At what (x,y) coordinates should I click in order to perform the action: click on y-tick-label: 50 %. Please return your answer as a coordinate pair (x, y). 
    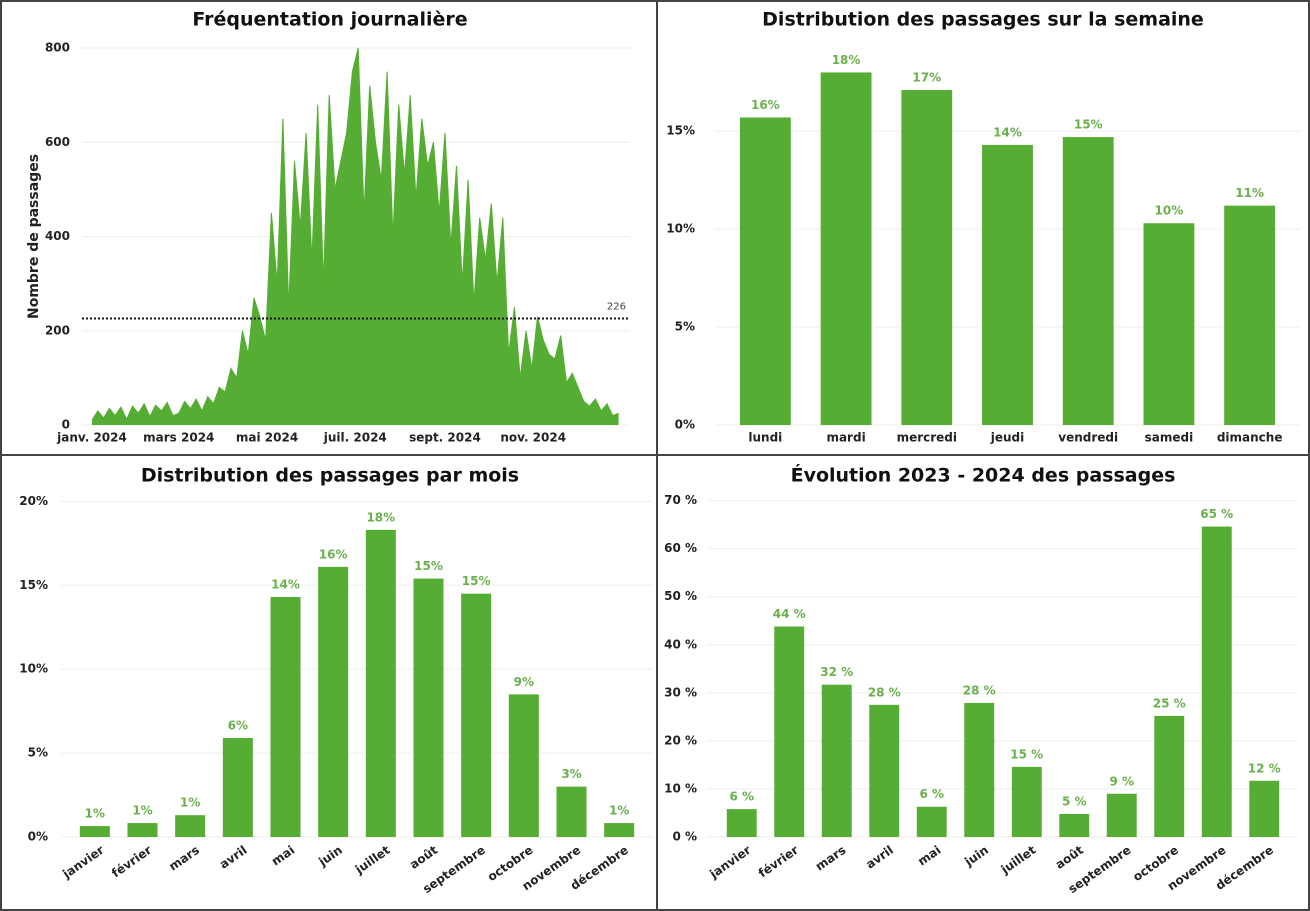
    Looking at the image, I should click on (680, 596).